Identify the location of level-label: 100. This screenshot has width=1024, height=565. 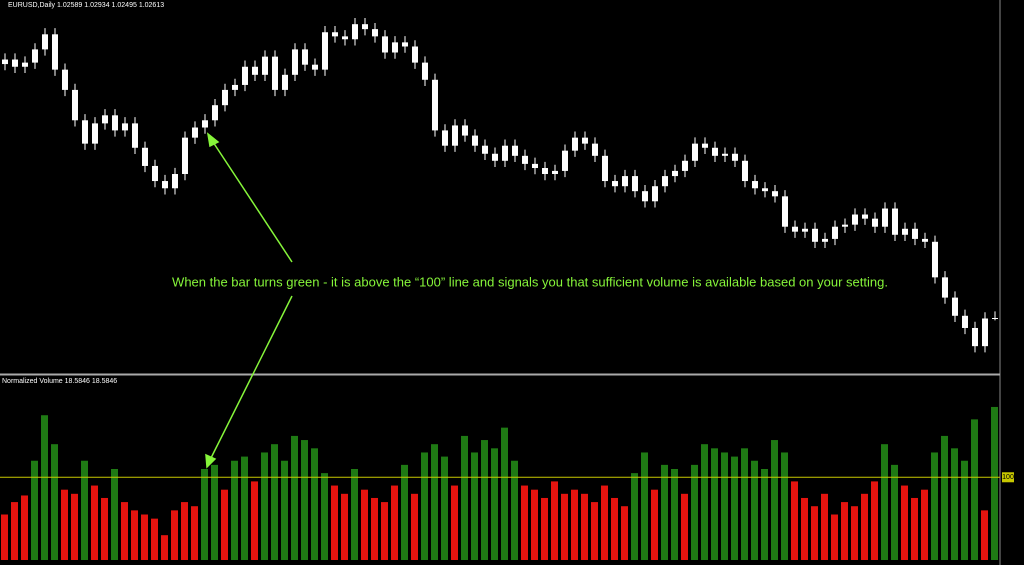
(1008, 477).